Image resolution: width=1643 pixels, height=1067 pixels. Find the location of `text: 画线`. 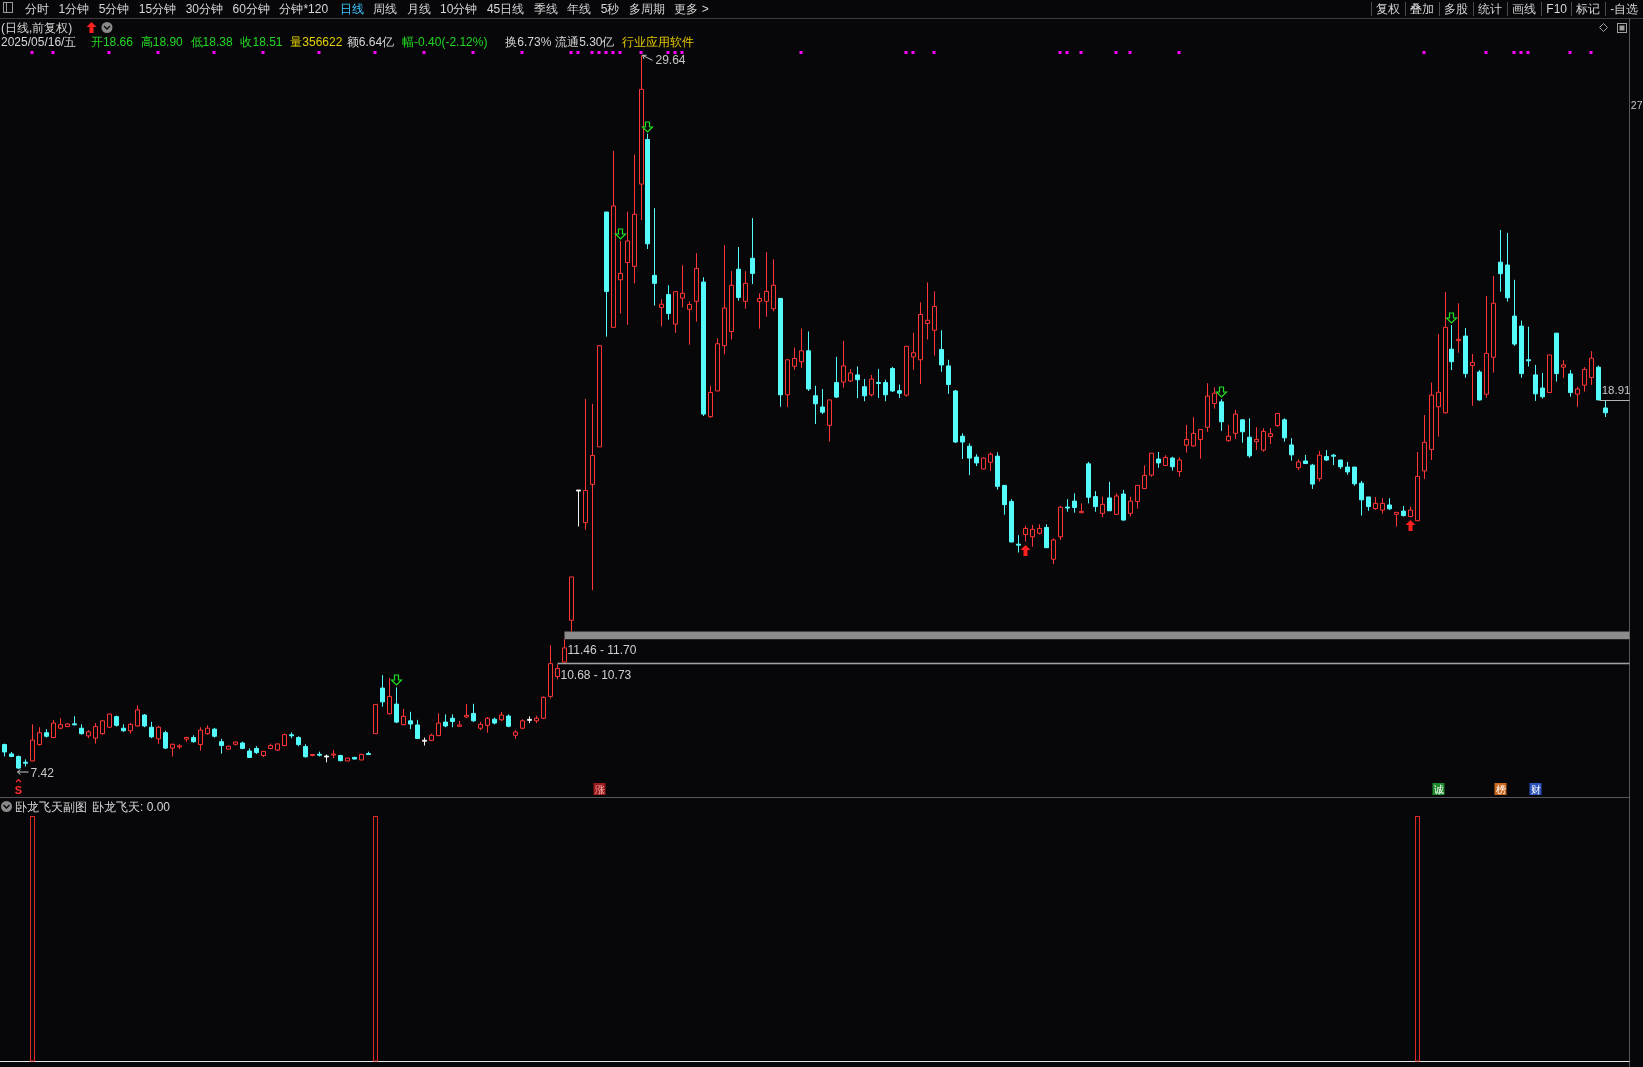

text: 画线 is located at coordinates (1524, 8).